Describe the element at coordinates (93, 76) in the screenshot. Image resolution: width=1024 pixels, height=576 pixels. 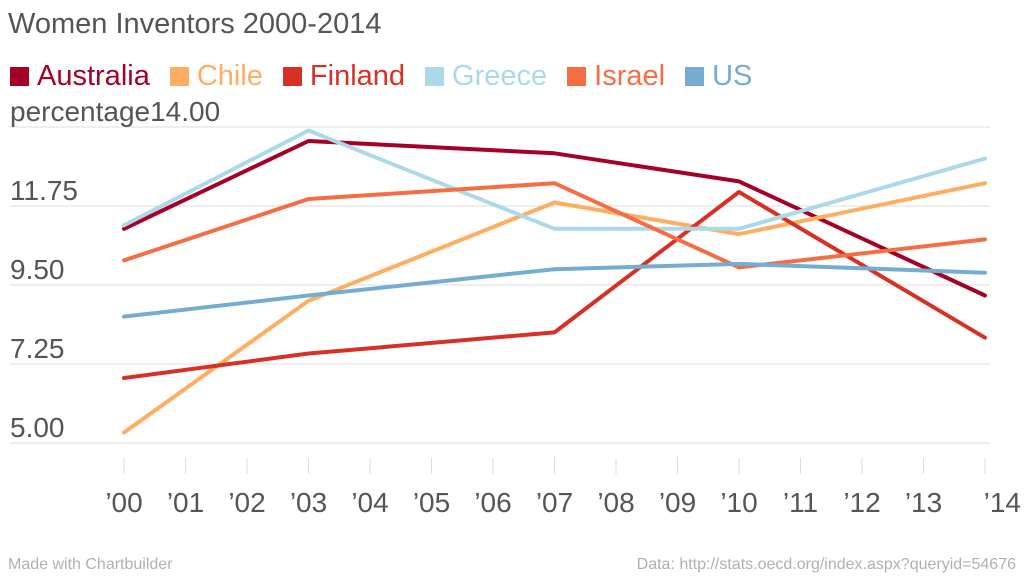
I see `legend-label: Australia` at that location.